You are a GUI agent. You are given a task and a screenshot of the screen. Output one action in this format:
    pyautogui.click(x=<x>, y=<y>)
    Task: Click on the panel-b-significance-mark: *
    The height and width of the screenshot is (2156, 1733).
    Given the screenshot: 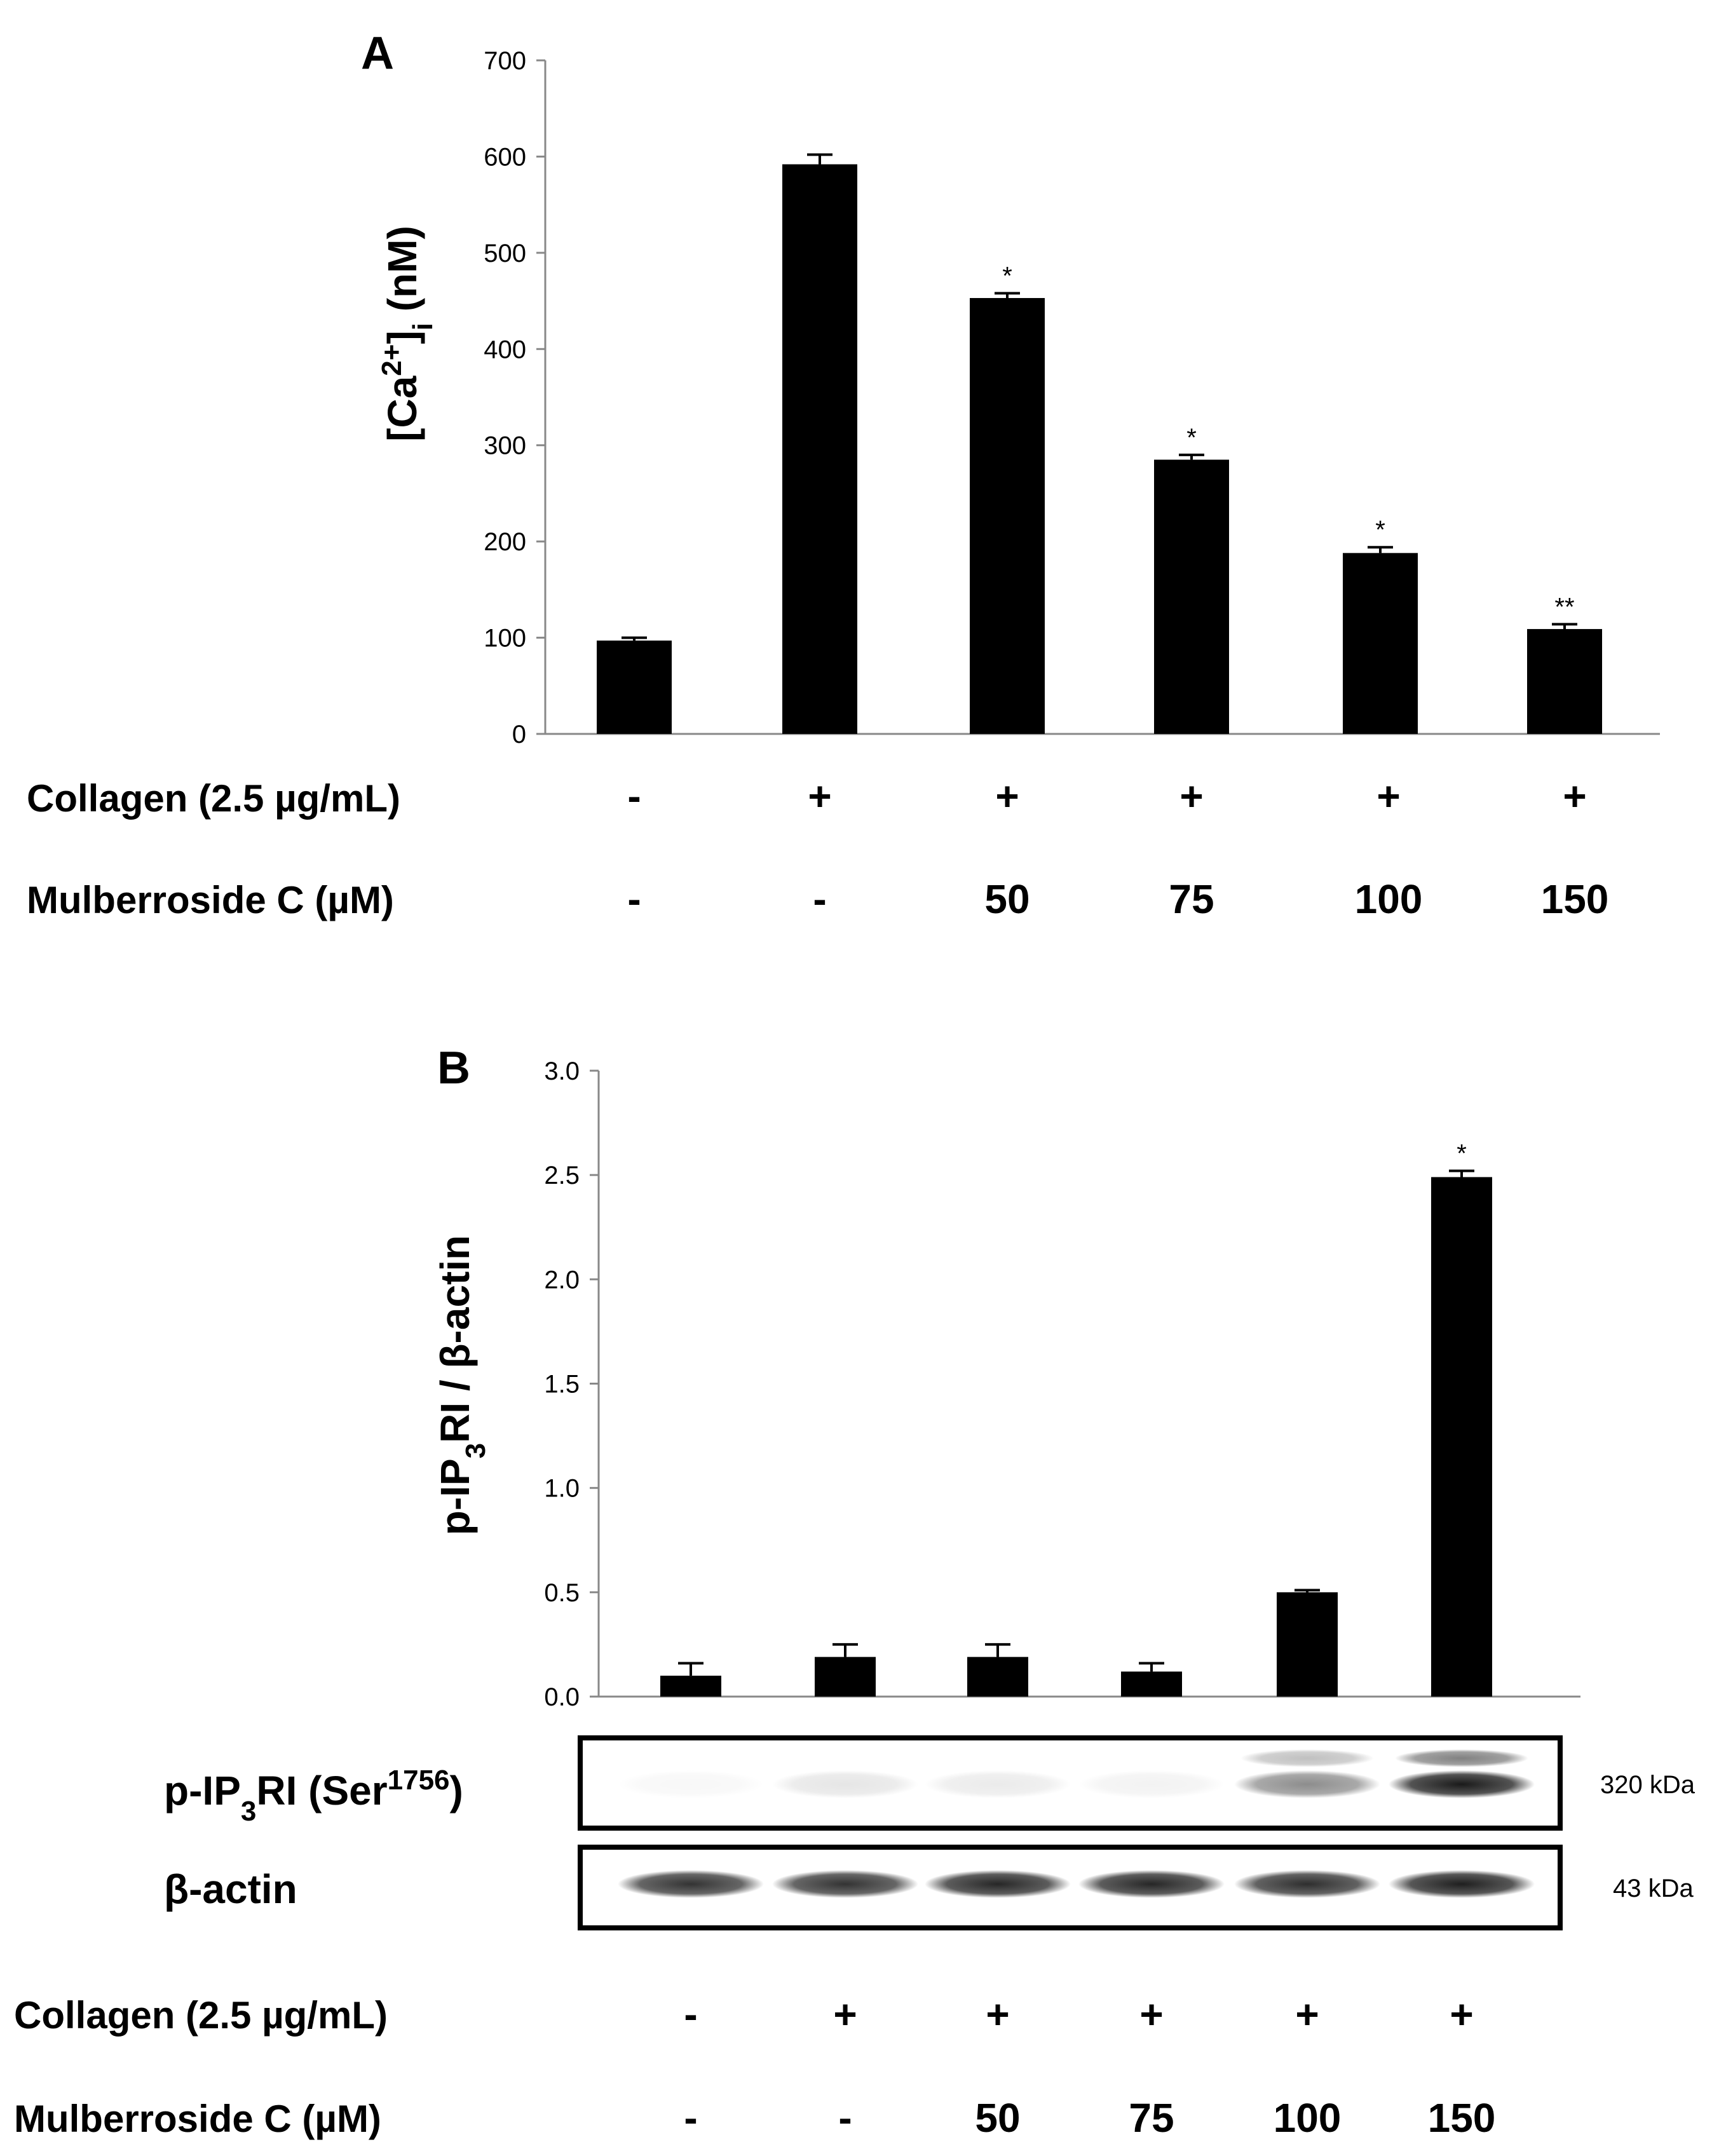 What is the action you would take?
    pyautogui.click(x=1462, y=1154)
    